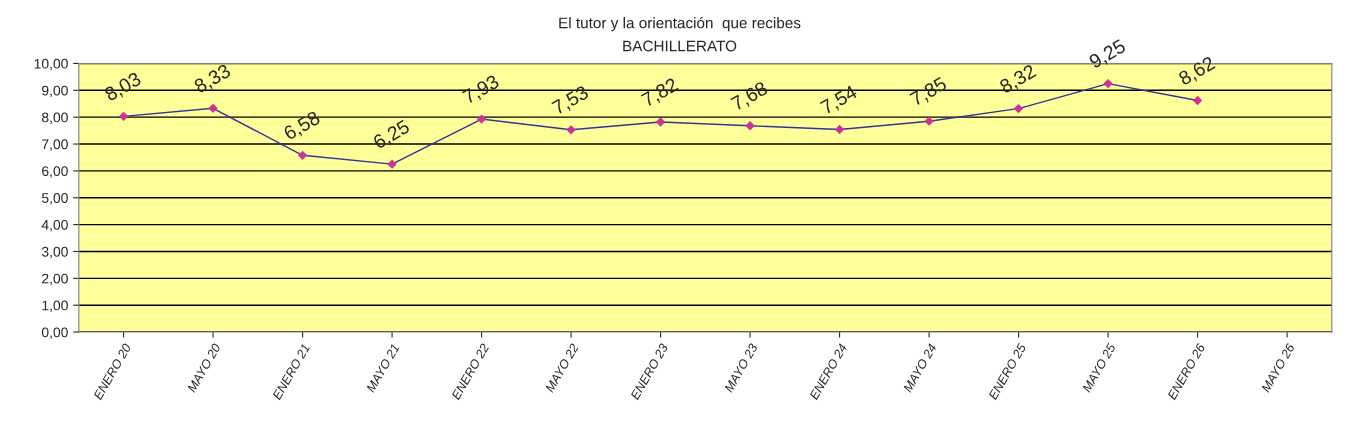  Describe the element at coordinates (55, 306) in the screenshot. I see `y-tick-label: 1,00` at that location.